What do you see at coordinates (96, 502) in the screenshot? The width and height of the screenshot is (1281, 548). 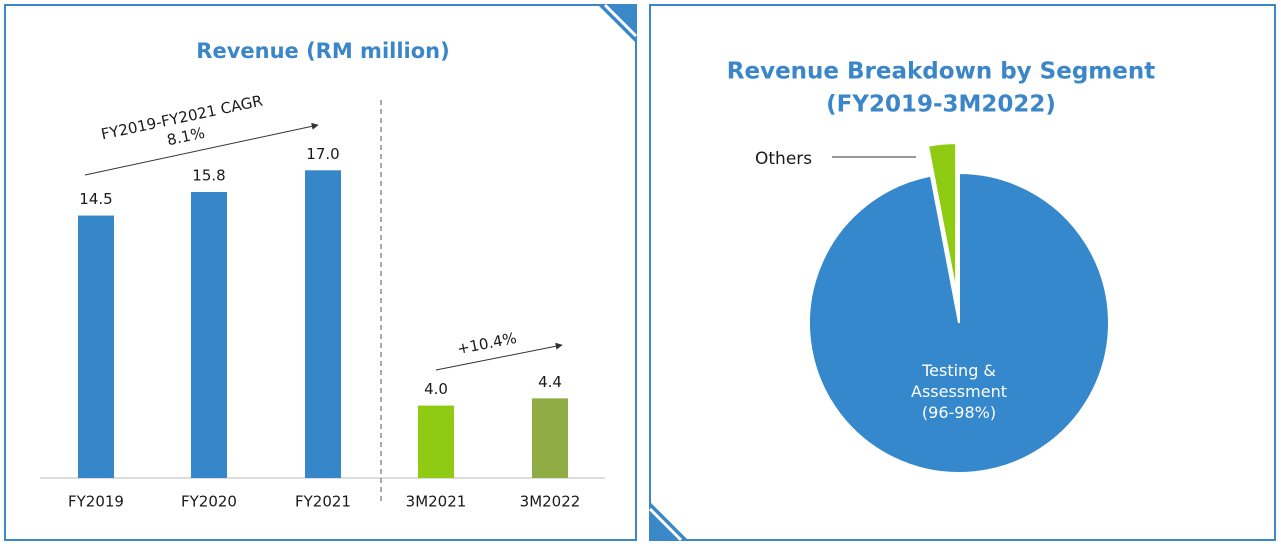 I see `x-tick-label: FY2019` at bounding box center [96, 502].